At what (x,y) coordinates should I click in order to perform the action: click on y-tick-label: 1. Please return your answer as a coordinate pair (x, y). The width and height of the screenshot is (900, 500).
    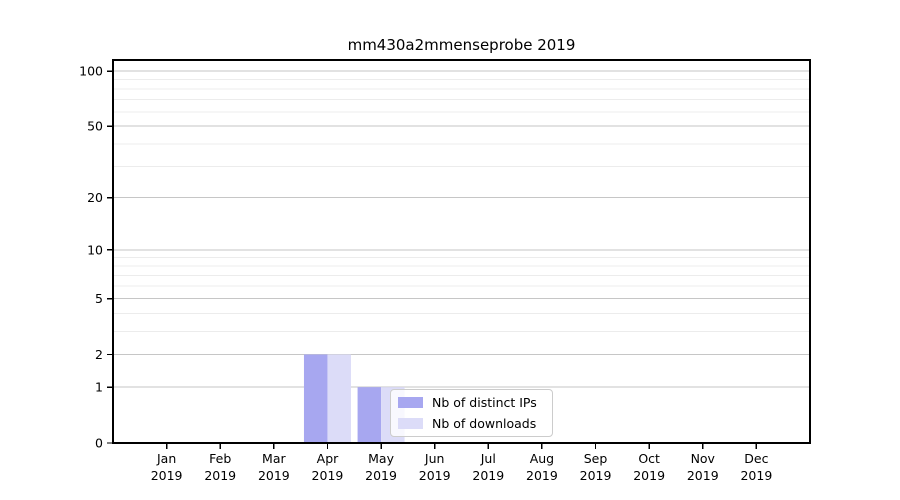
    Looking at the image, I should click on (99, 387).